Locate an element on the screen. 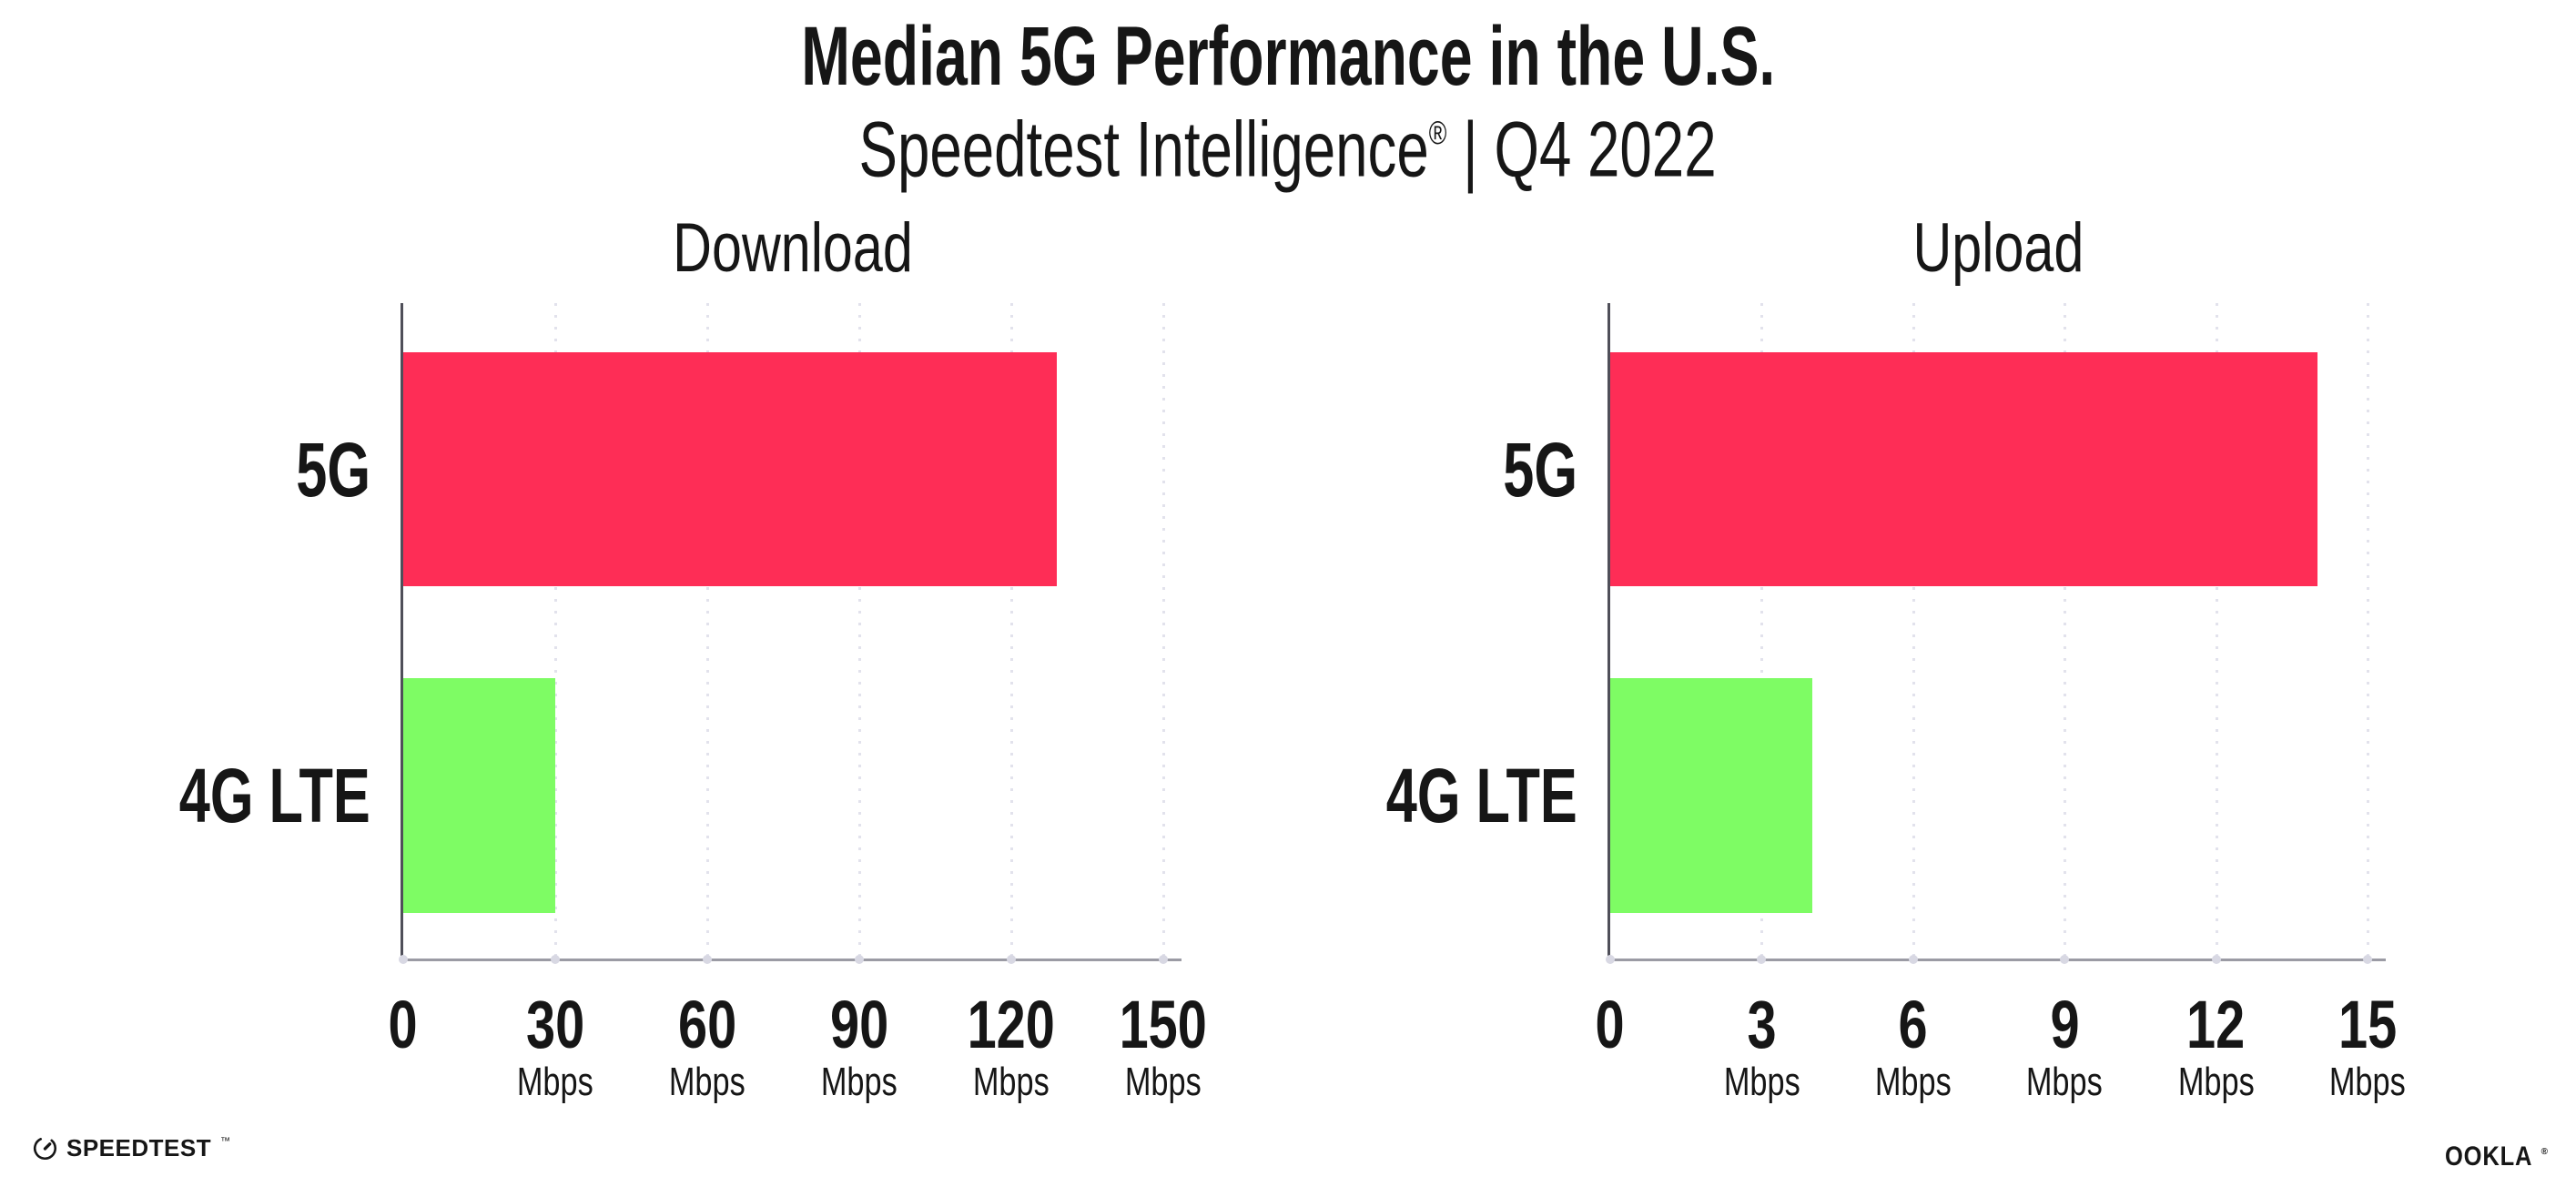 This screenshot has width=2576, height=1197. x-tick-label-text: 90 is located at coordinates (859, 1024).